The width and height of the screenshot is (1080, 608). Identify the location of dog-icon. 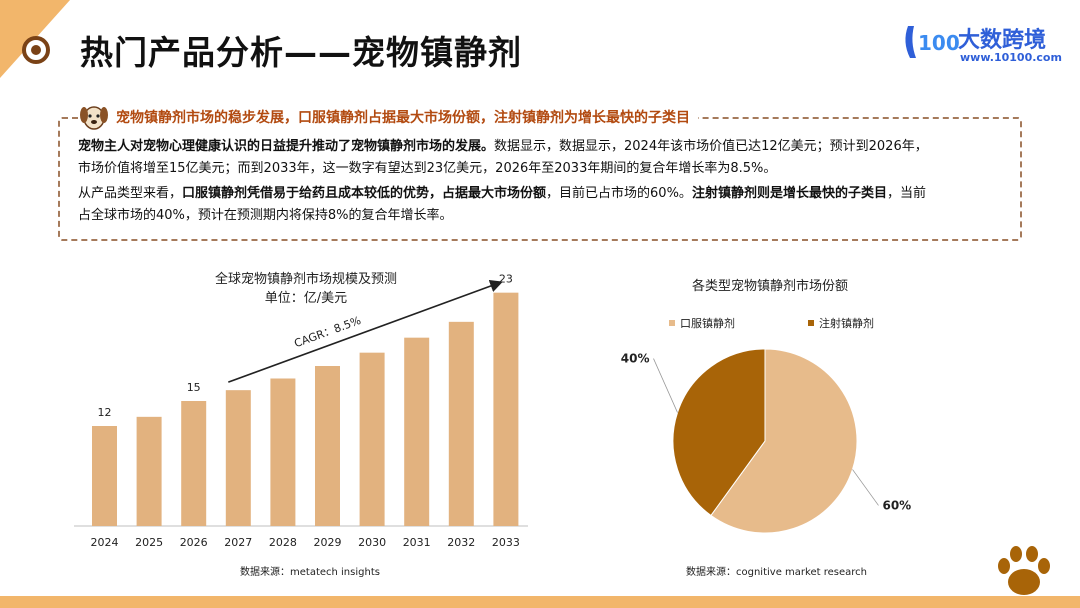
(94, 117).